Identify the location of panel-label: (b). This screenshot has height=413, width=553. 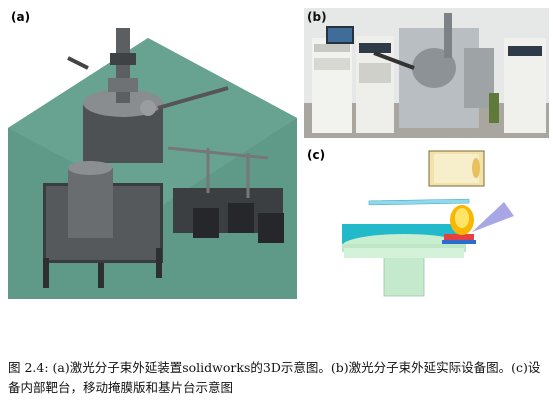
(317, 17).